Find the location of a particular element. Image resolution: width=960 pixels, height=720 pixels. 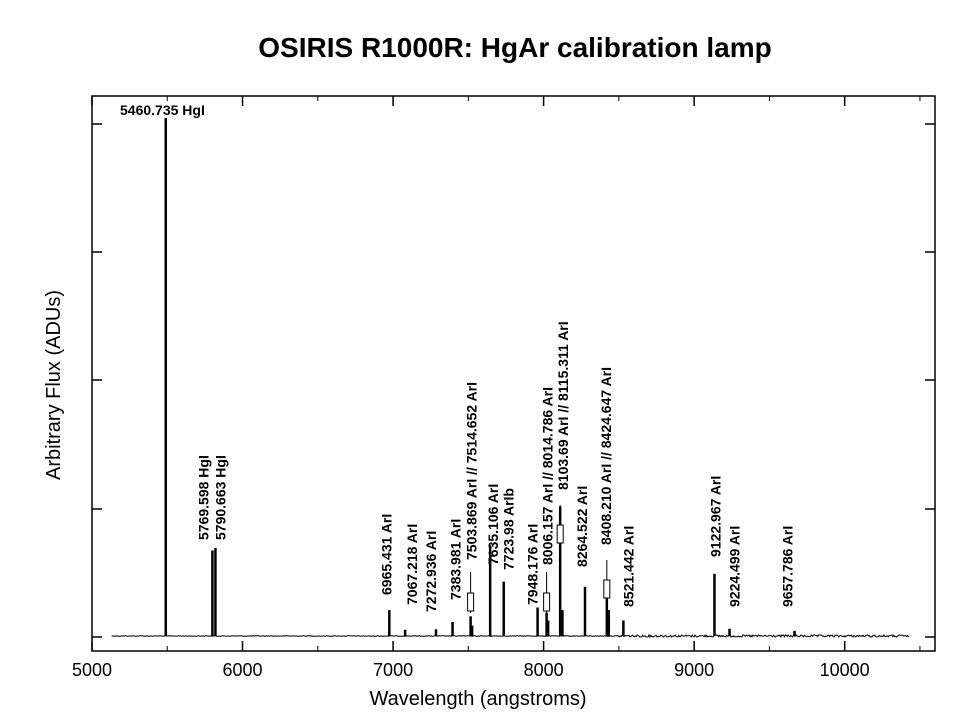

x-tick-label: 10000 is located at coordinates (845, 670).